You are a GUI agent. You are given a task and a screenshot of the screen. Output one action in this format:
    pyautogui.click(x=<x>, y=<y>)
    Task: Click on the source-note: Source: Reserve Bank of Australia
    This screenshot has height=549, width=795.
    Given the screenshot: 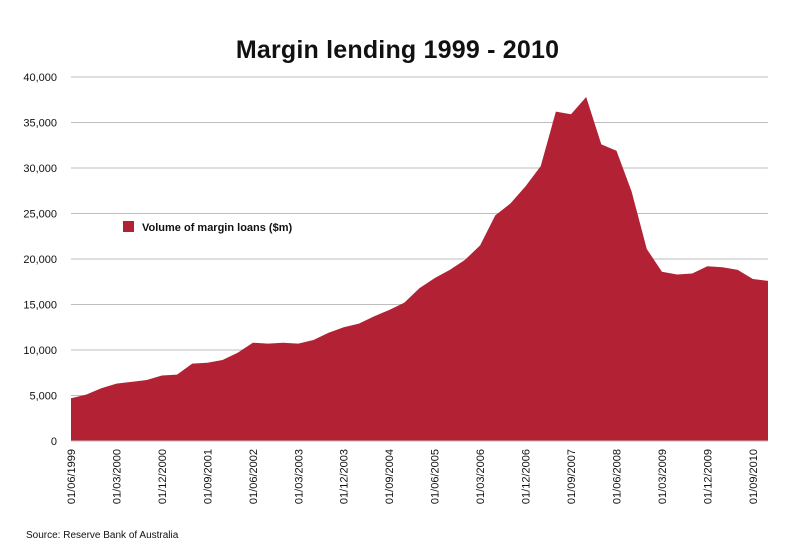 What is the action you would take?
    pyautogui.click(x=102, y=535)
    